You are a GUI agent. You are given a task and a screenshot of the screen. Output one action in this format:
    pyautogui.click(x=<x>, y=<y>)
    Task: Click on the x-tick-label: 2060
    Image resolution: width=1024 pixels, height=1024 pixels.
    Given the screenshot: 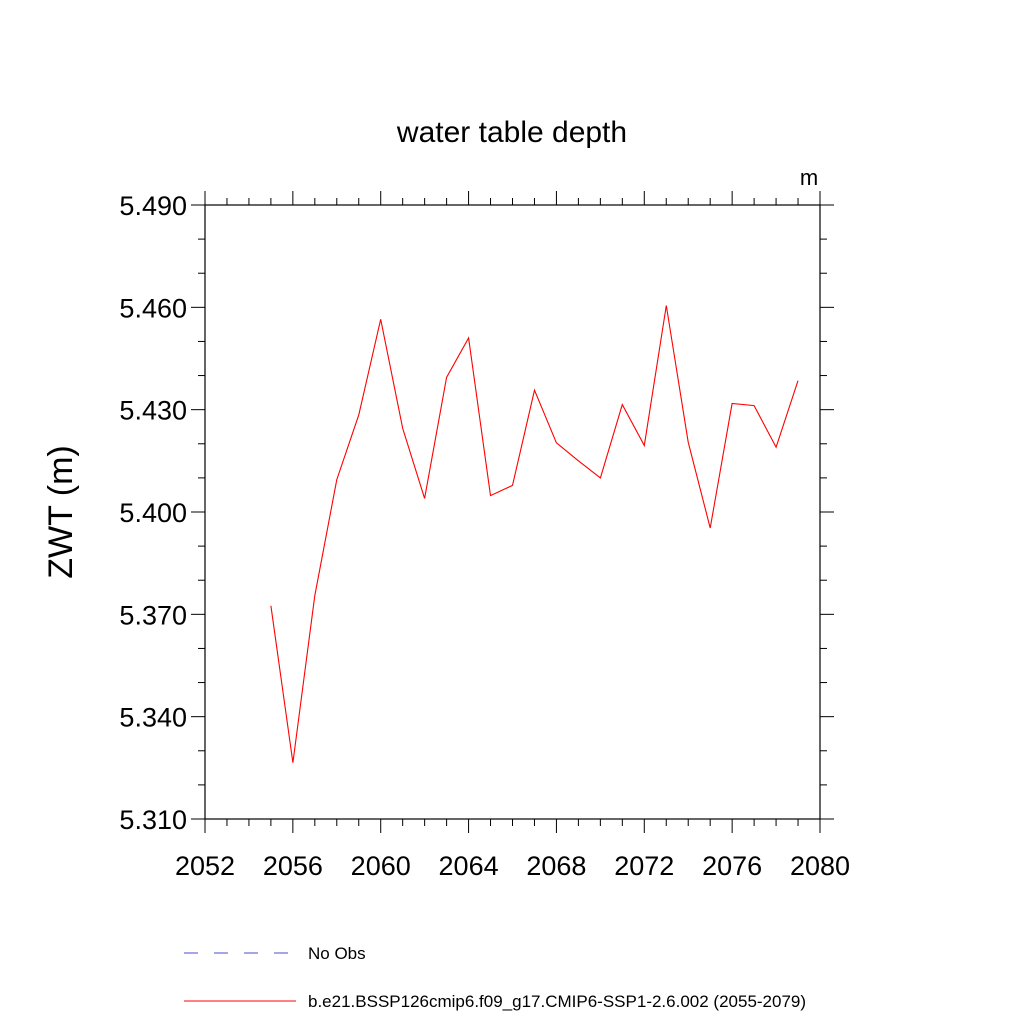 What is the action you would take?
    pyautogui.click(x=381, y=866)
    